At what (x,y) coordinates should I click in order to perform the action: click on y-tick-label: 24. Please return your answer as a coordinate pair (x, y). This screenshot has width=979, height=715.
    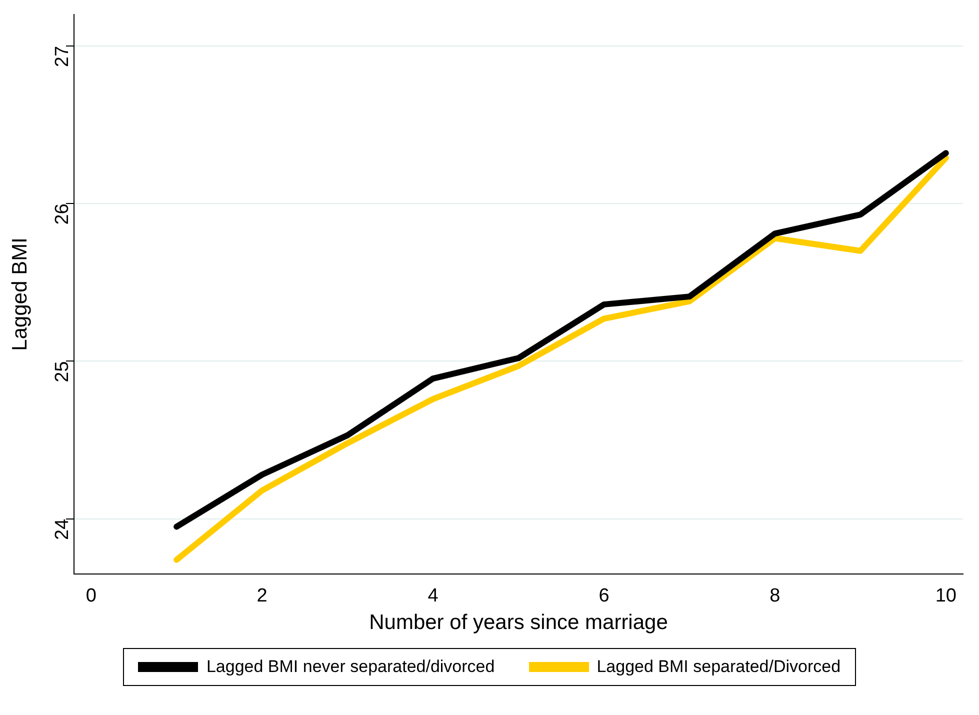
    Looking at the image, I should click on (63, 529).